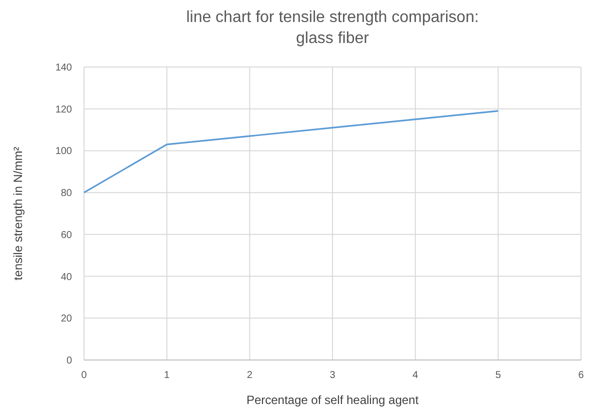 This screenshot has width=593, height=414. I want to click on x-axis-title: Percentage of self healing agent, so click(333, 400).